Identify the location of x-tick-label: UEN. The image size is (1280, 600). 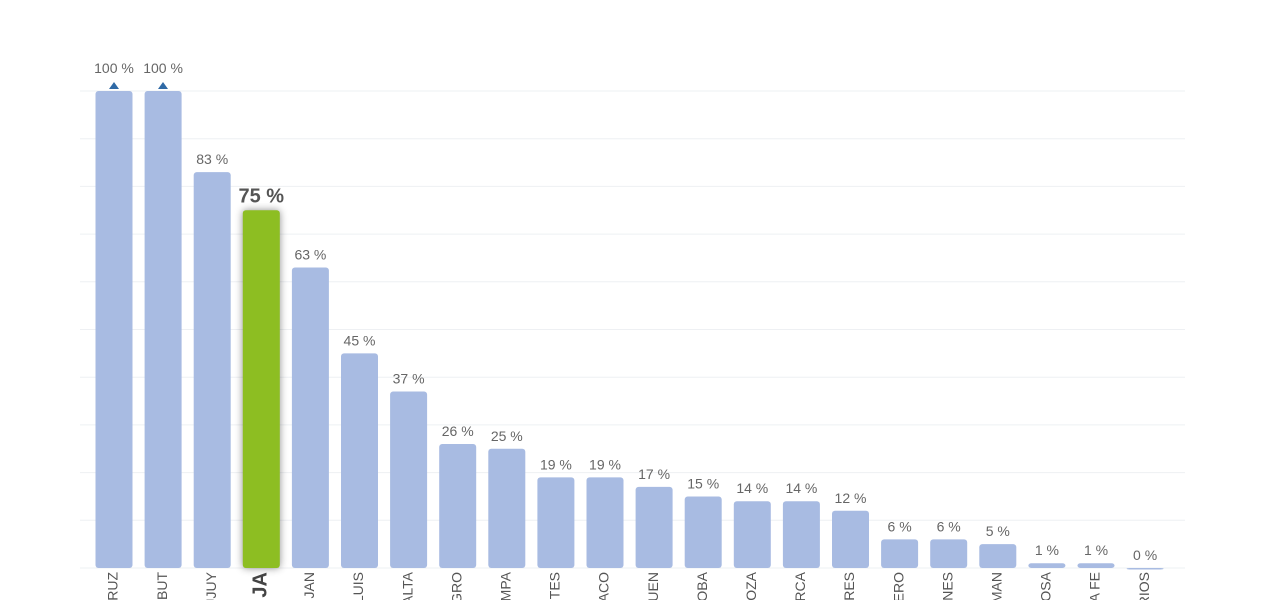
(653, 586).